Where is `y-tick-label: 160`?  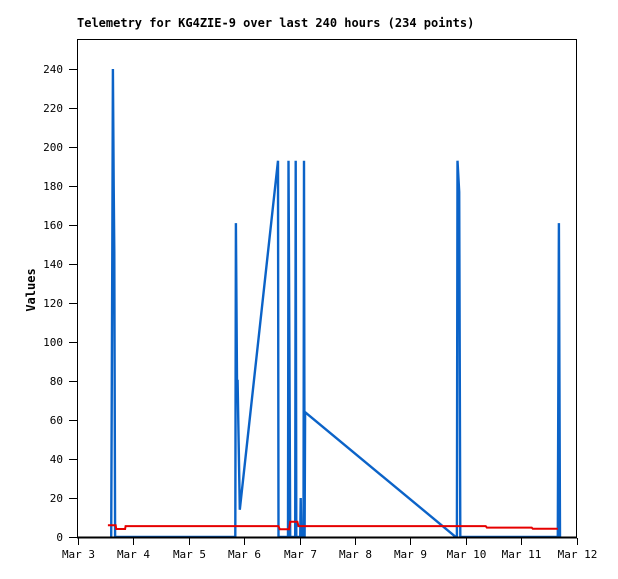 y-tick-label: 160 is located at coordinates (53, 225).